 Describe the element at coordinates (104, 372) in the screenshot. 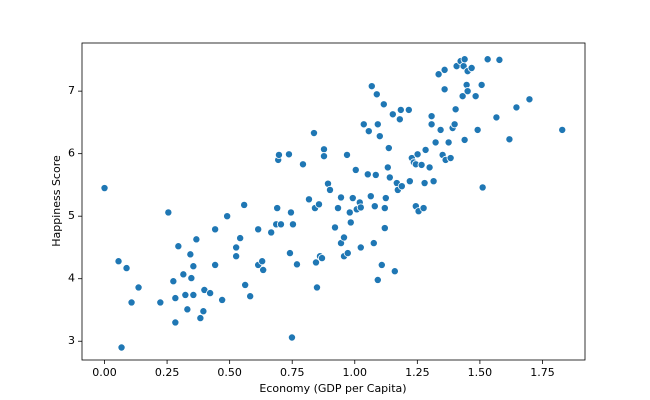

I see `x-tick-label: 0.00` at that location.